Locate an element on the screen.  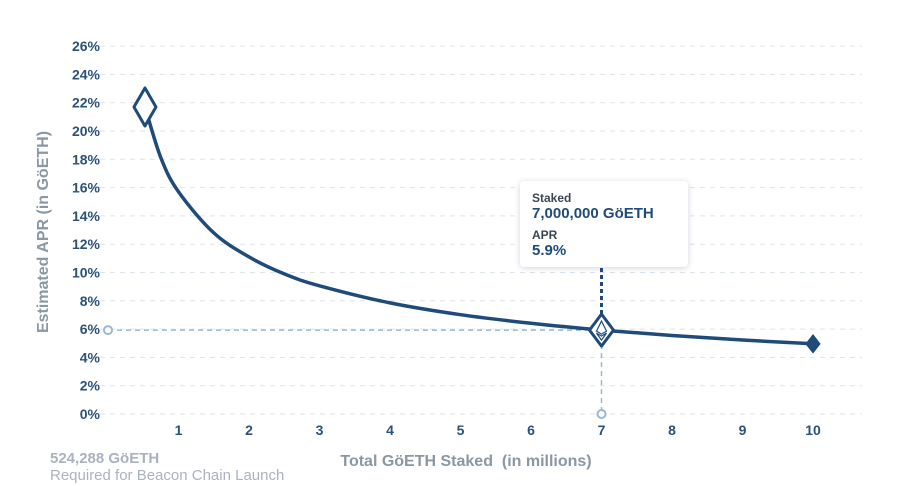
x-tick-label: 4 is located at coordinates (390, 430).